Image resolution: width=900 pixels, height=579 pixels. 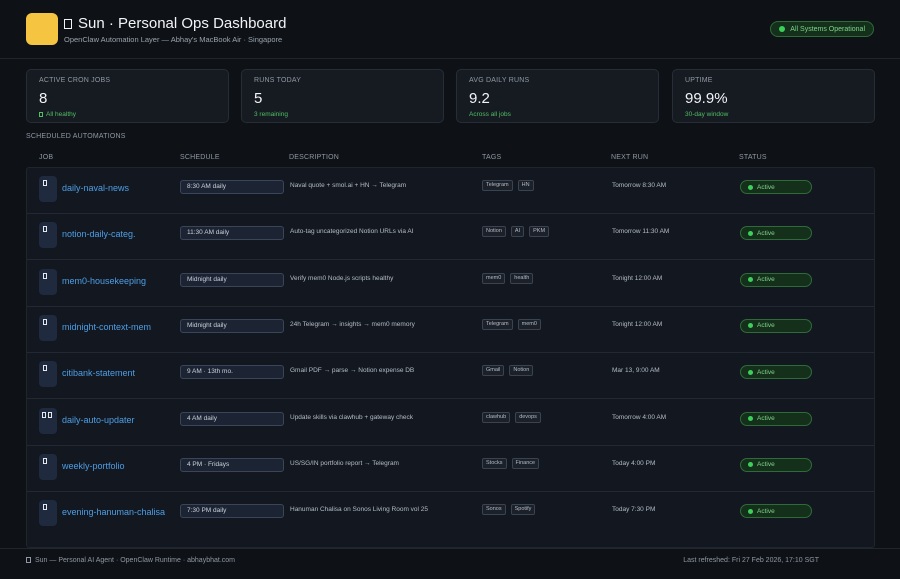 I want to click on tag: Sonos, so click(x=494, y=510).